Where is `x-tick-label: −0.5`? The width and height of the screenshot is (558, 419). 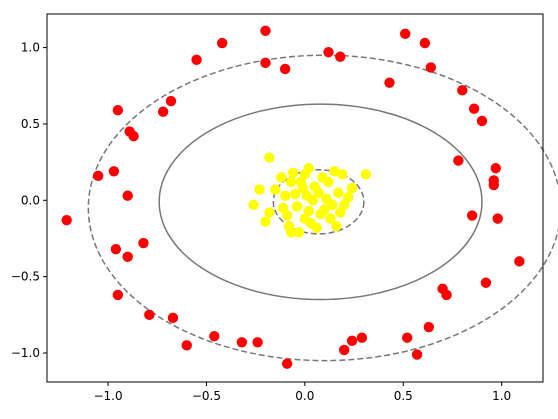
x-tick-label: −0.5 is located at coordinates (206, 396).